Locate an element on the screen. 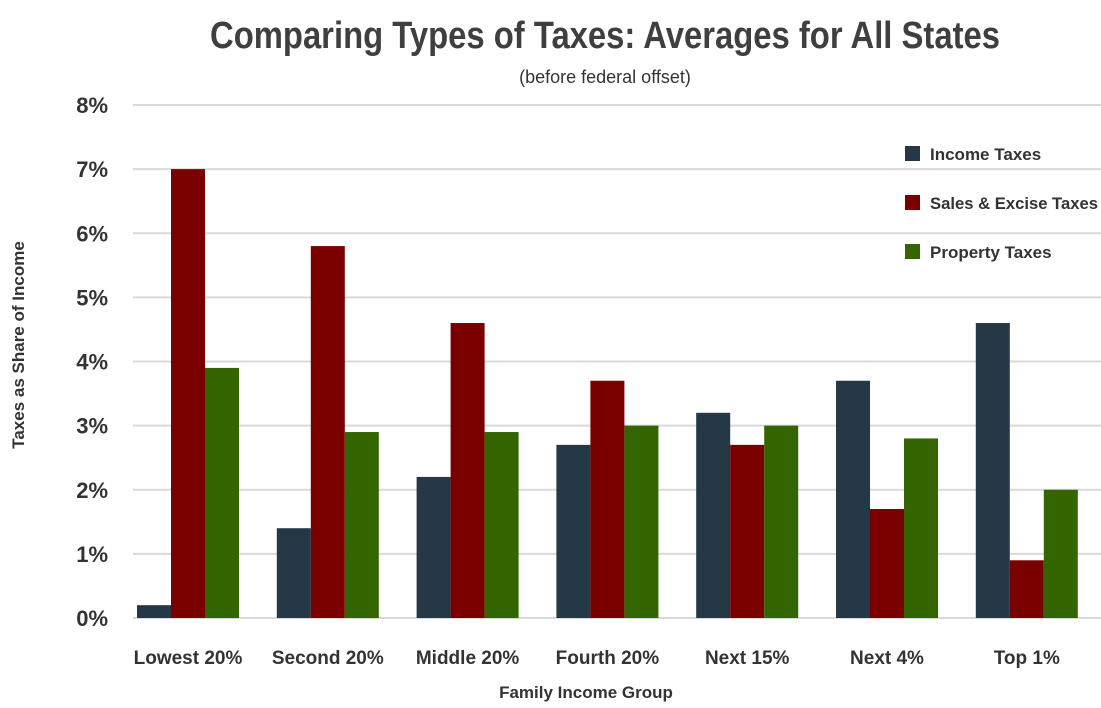 The height and width of the screenshot is (708, 1101). chart-subtitle: (before federal offset) is located at coordinates (605, 77).